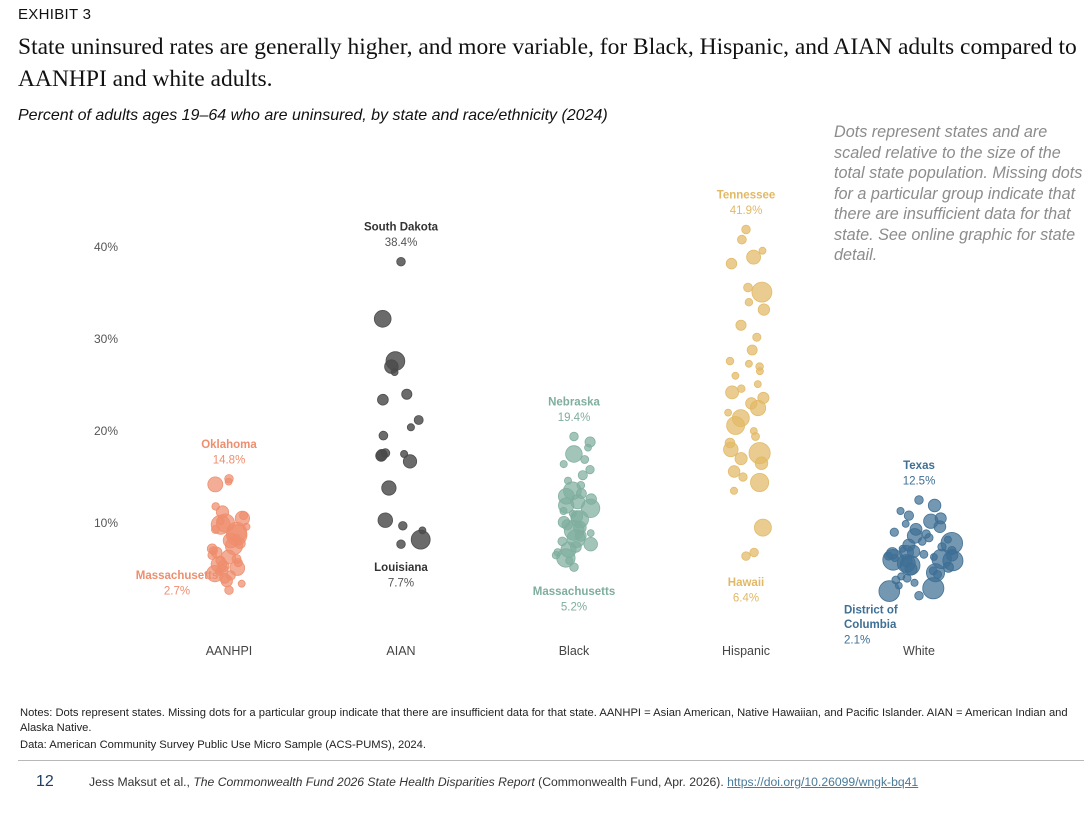 This screenshot has width=1092, height=817. Describe the element at coordinates (106, 339) in the screenshot. I see `y-tick-label: 30%` at that location.